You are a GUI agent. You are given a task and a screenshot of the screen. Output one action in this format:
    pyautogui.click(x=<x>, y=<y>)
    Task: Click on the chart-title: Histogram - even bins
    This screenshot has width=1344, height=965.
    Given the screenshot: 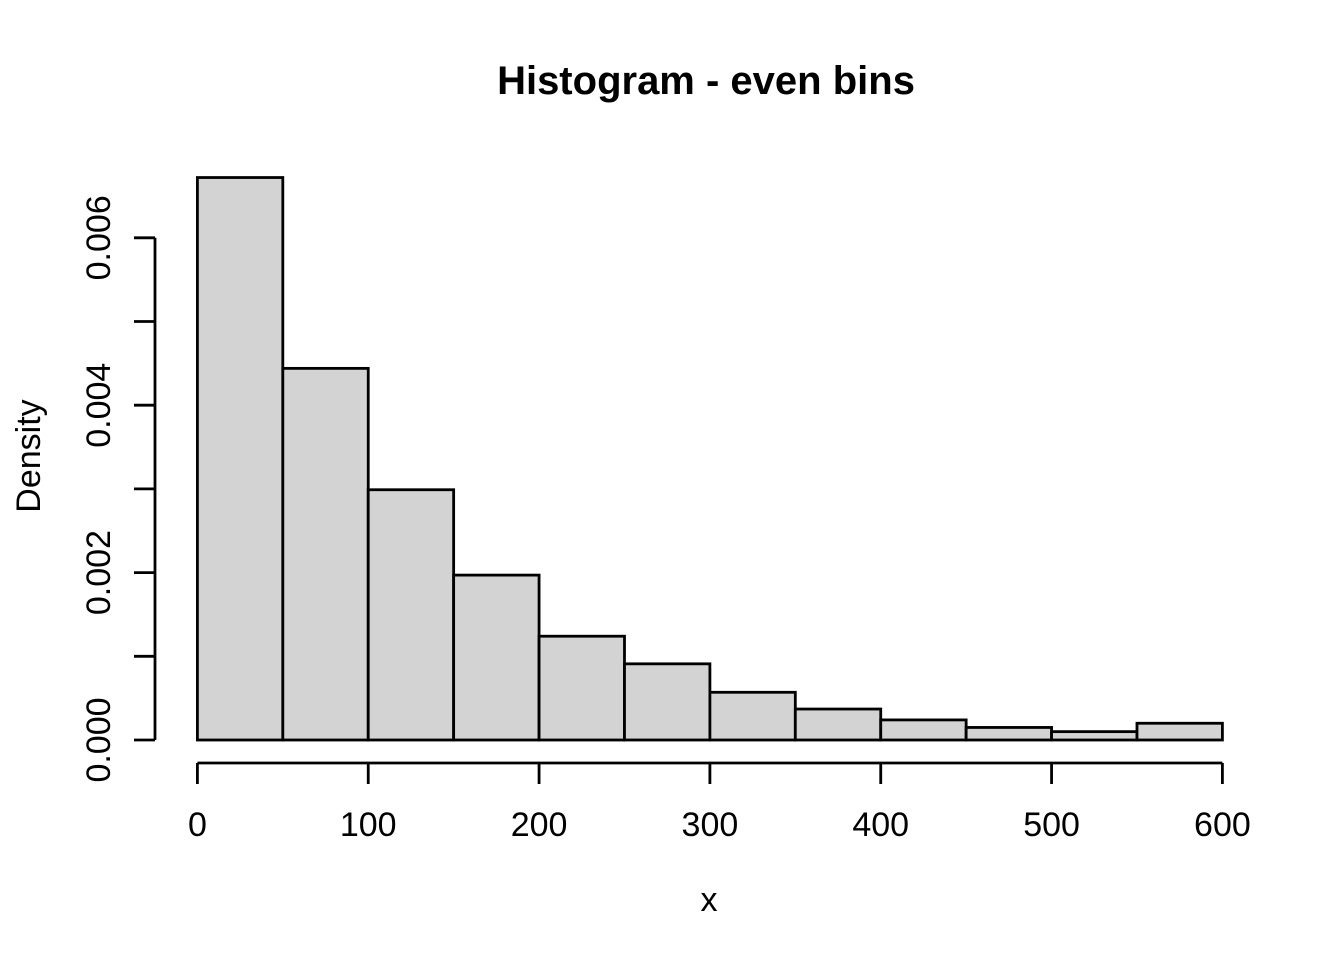 What is the action you would take?
    pyautogui.click(x=706, y=81)
    